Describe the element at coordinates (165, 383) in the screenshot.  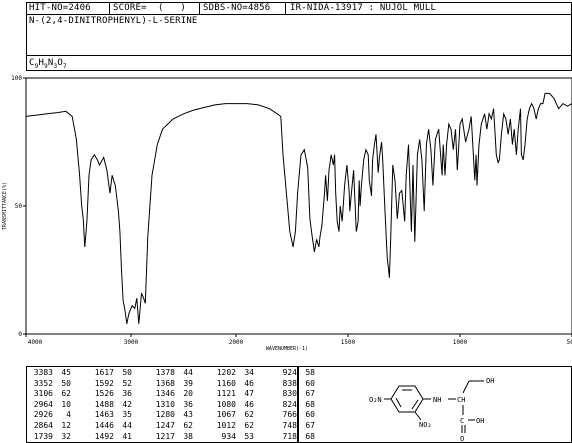
I see `peak-wavenumber: 1368` at that location.